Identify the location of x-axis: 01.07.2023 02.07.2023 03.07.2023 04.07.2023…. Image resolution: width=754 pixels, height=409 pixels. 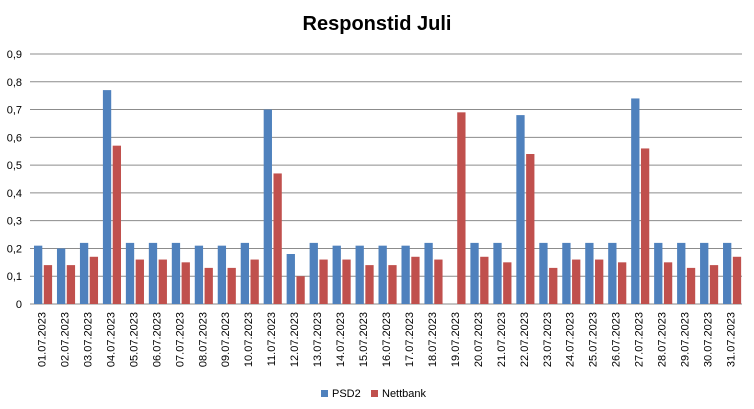
(386, 339).